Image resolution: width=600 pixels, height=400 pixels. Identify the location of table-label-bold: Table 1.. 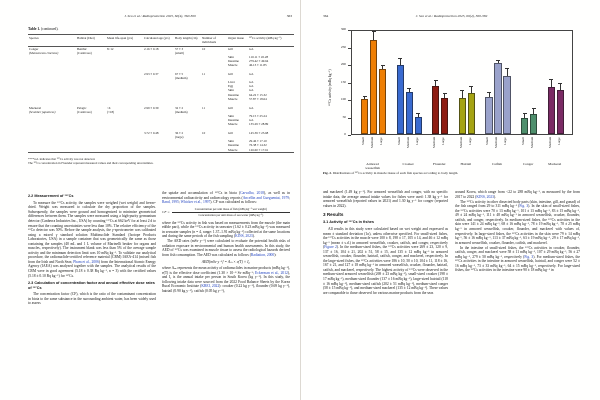
(34, 29).